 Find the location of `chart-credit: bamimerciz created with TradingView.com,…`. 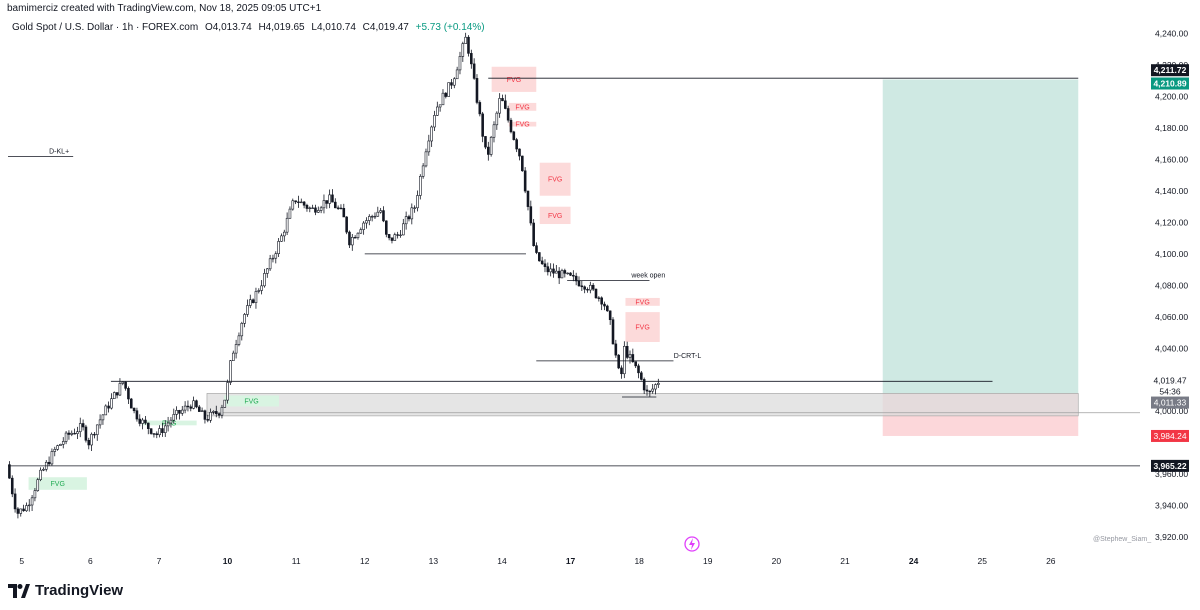

chart-credit: bamimerciz created with TradingView.com,… is located at coordinates (164, 8).